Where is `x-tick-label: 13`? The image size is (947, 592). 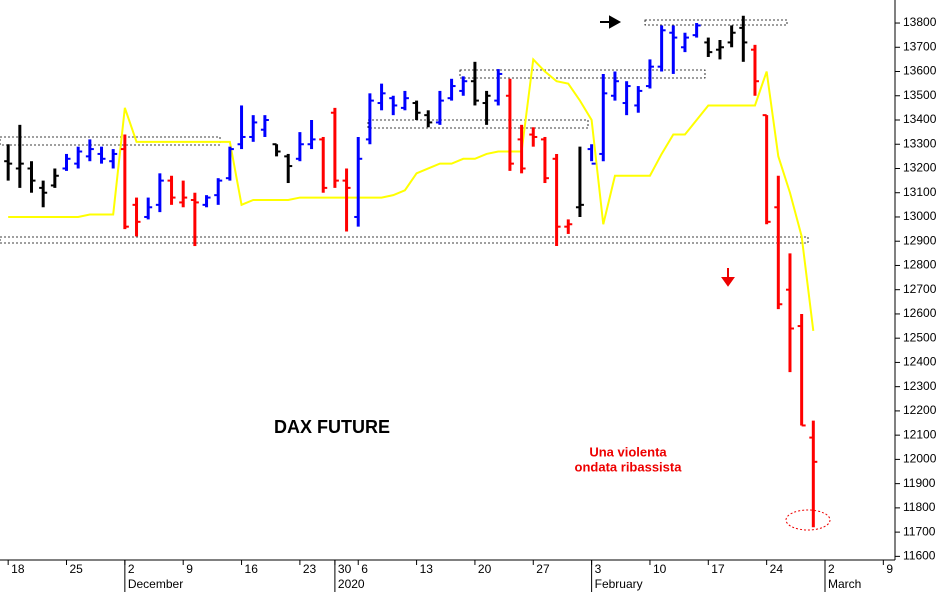
x-tick-label: 13 is located at coordinates (427, 569).